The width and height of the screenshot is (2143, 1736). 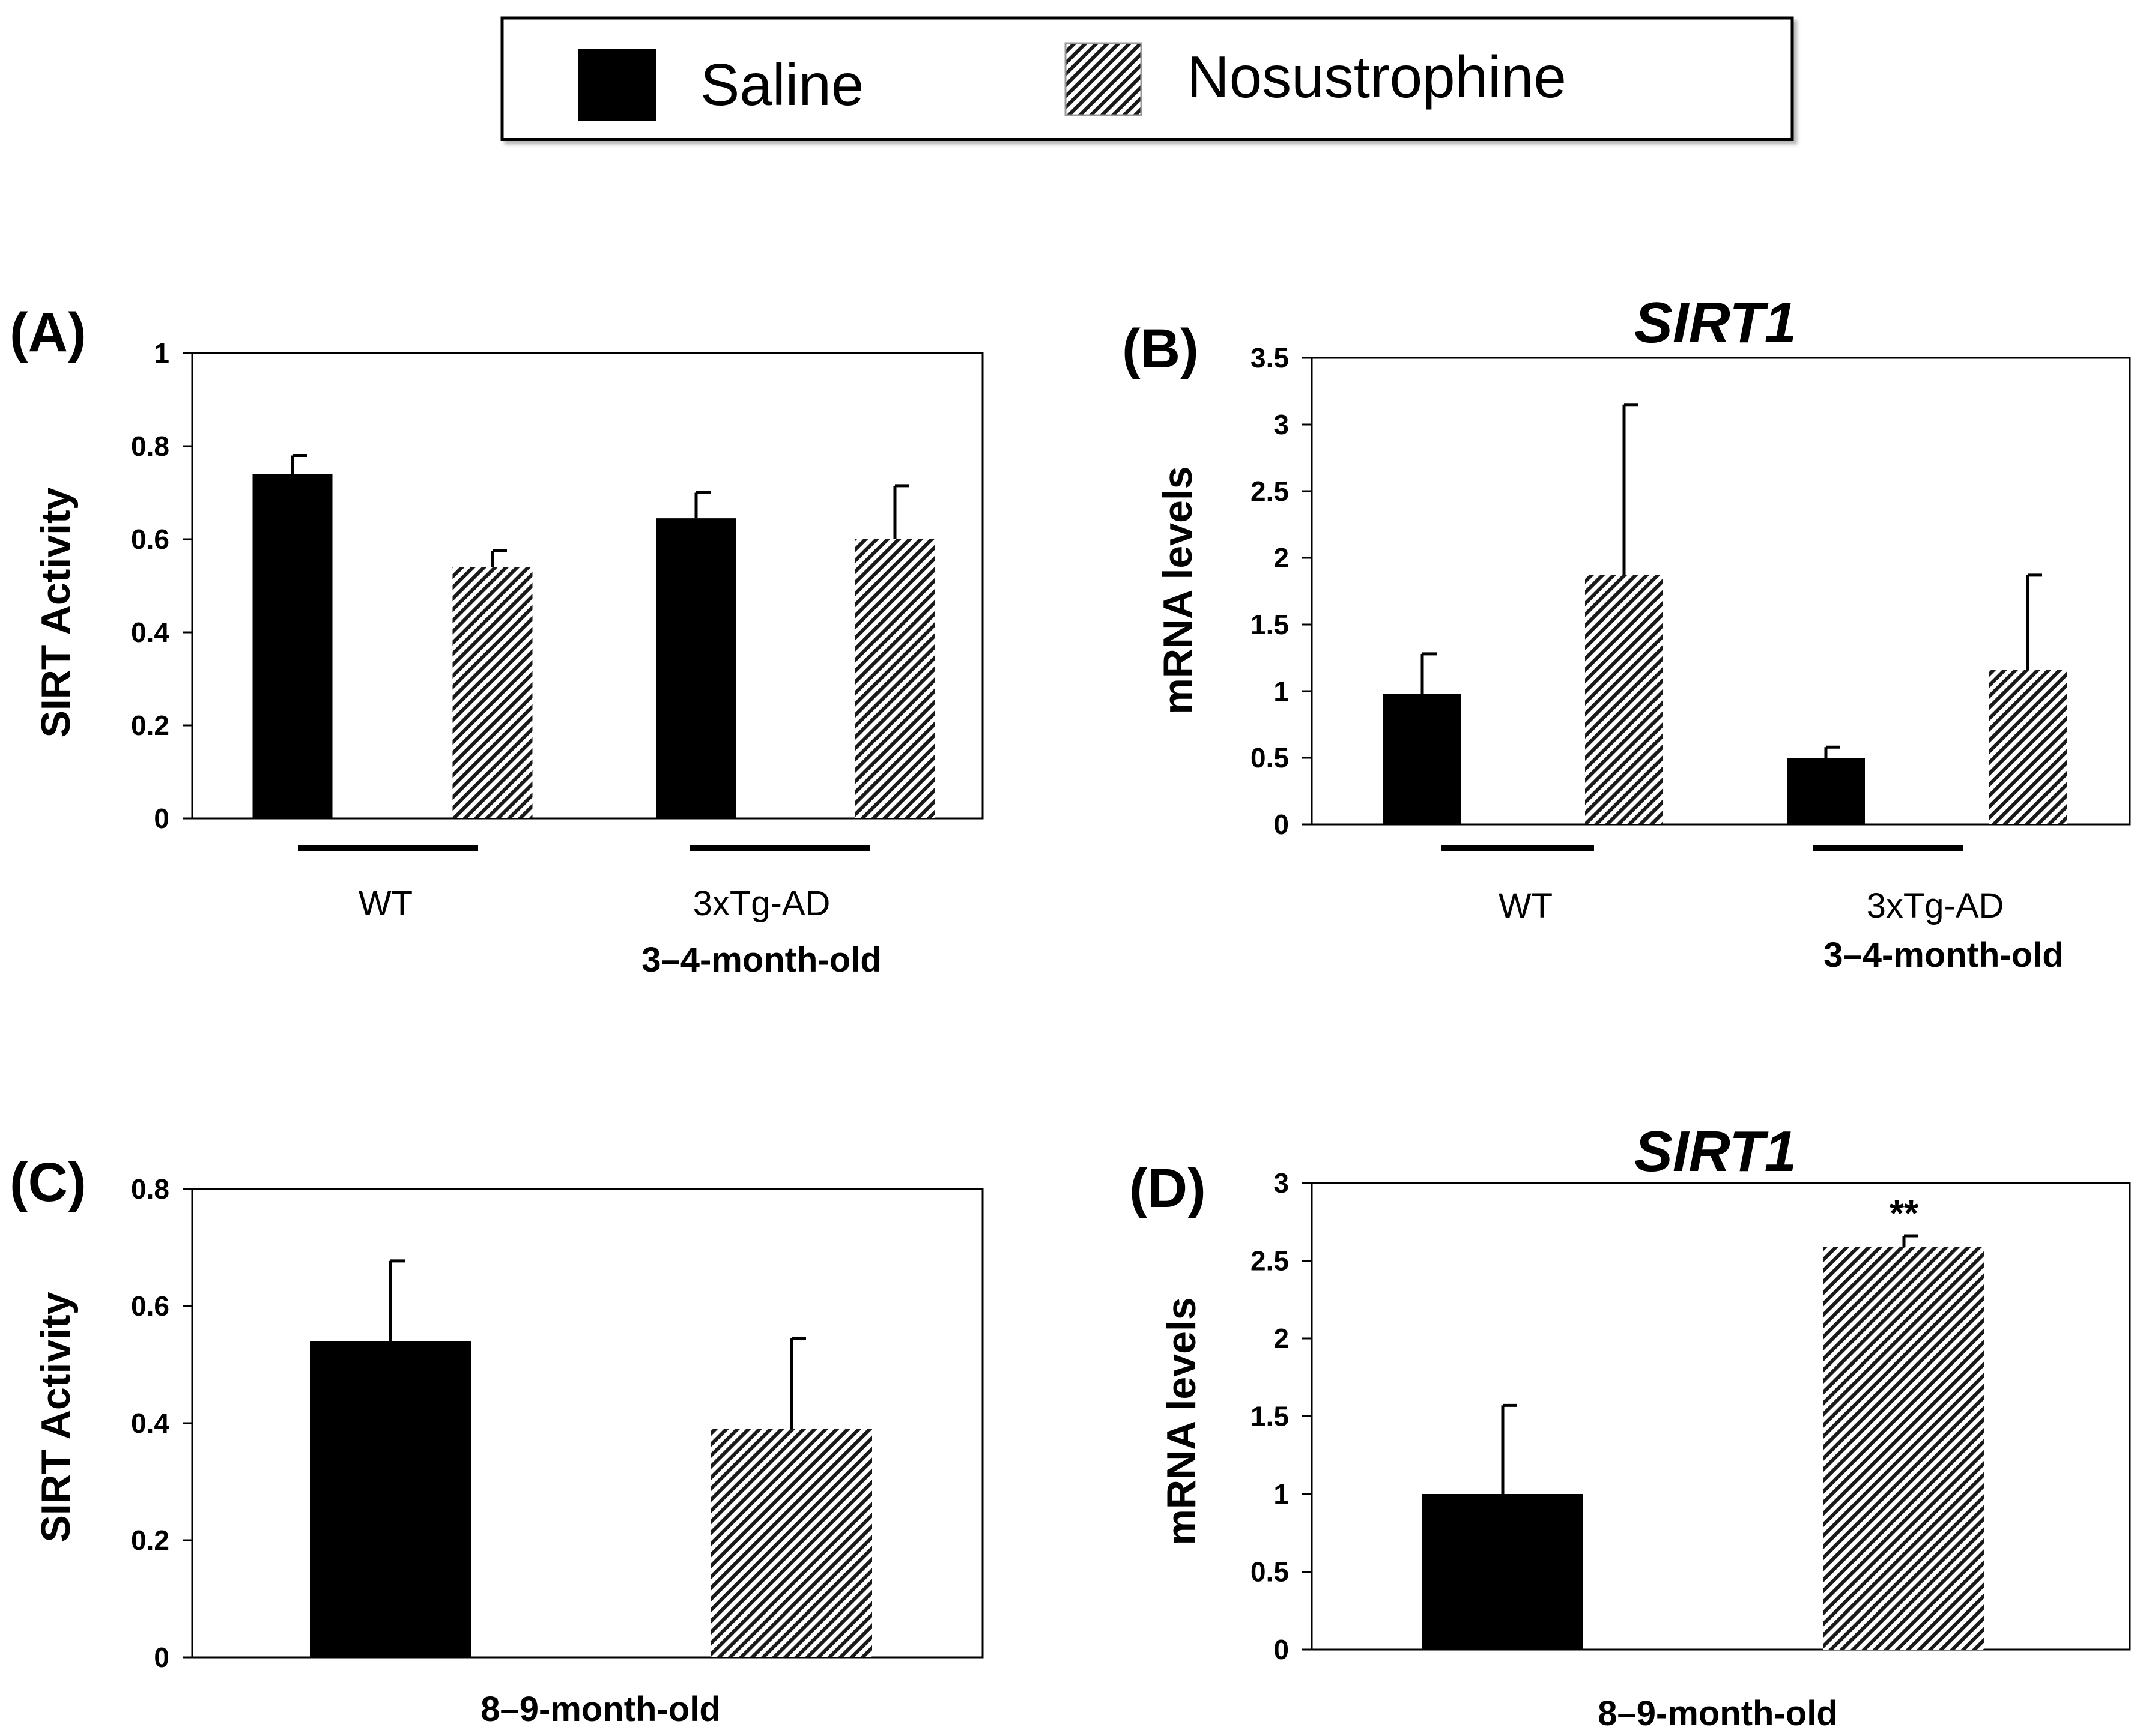 I want to click on plot-area: 0 0.2 0.4 0.6 0.8 1, so click(x=557, y=586).